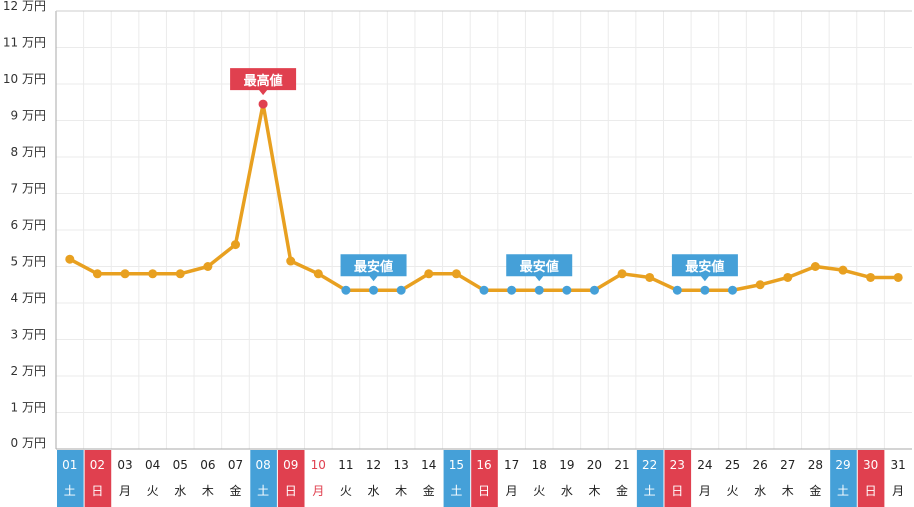  Describe the element at coordinates (483, 465) in the screenshot. I see `day-number-label: 16` at that location.